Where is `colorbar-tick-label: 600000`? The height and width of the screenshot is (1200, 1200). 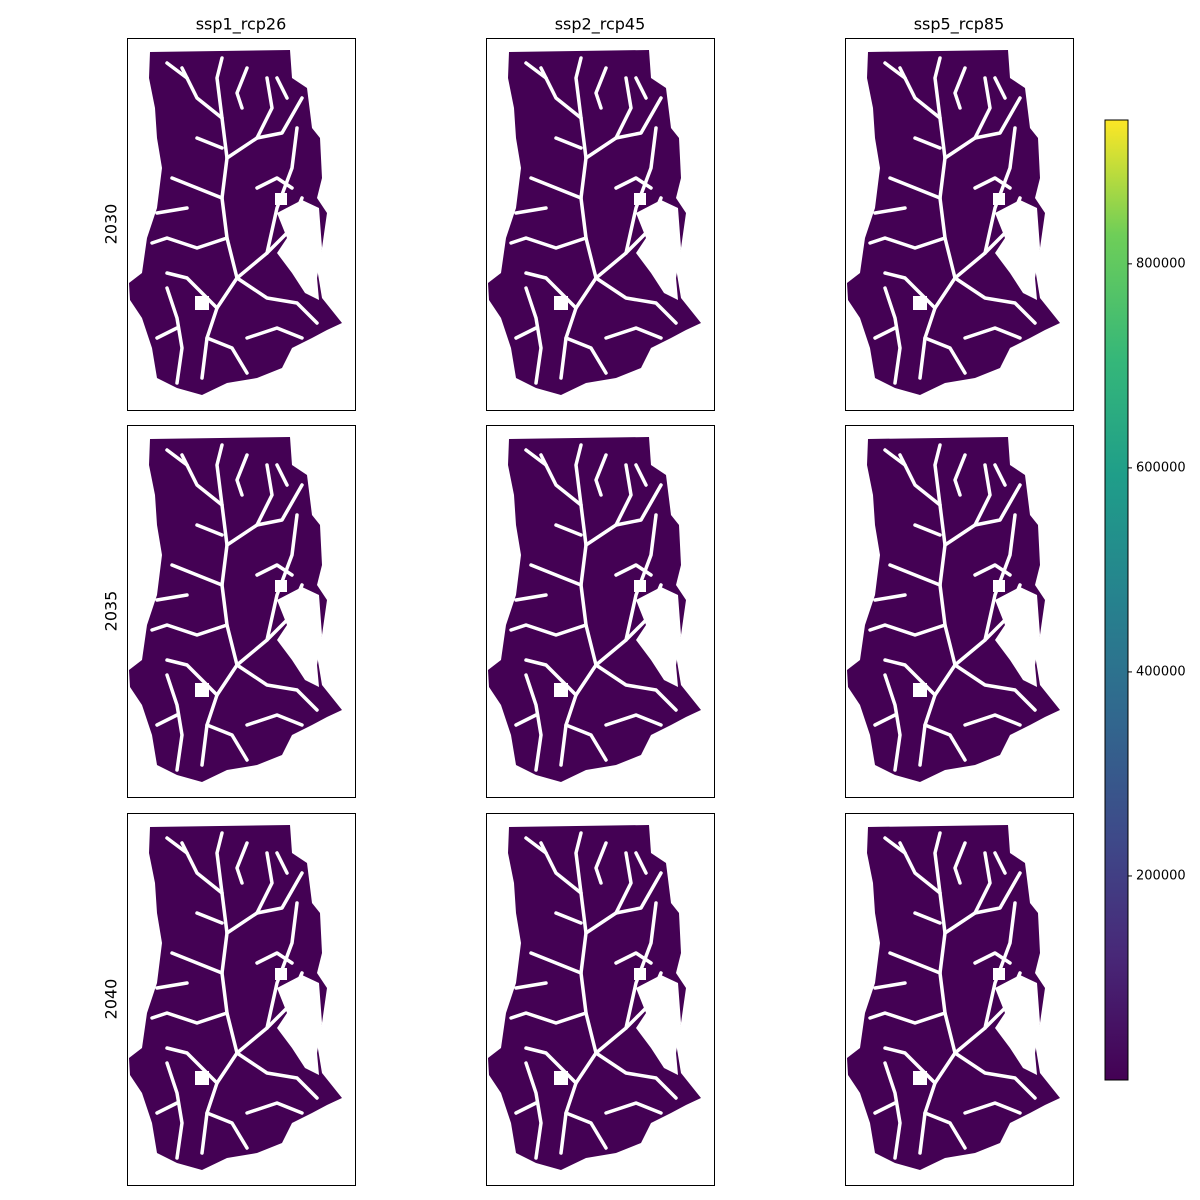 colorbar-tick-label: 600000 is located at coordinates (1161, 467).